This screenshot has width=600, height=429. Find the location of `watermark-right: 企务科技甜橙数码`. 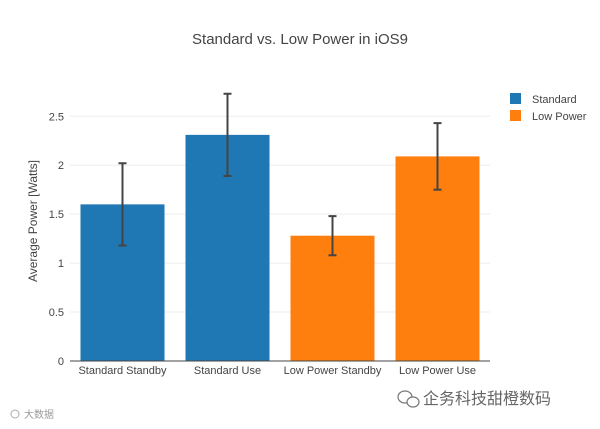

watermark-right: 企务科技甜橙数码 is located at coordinates (474, 399).